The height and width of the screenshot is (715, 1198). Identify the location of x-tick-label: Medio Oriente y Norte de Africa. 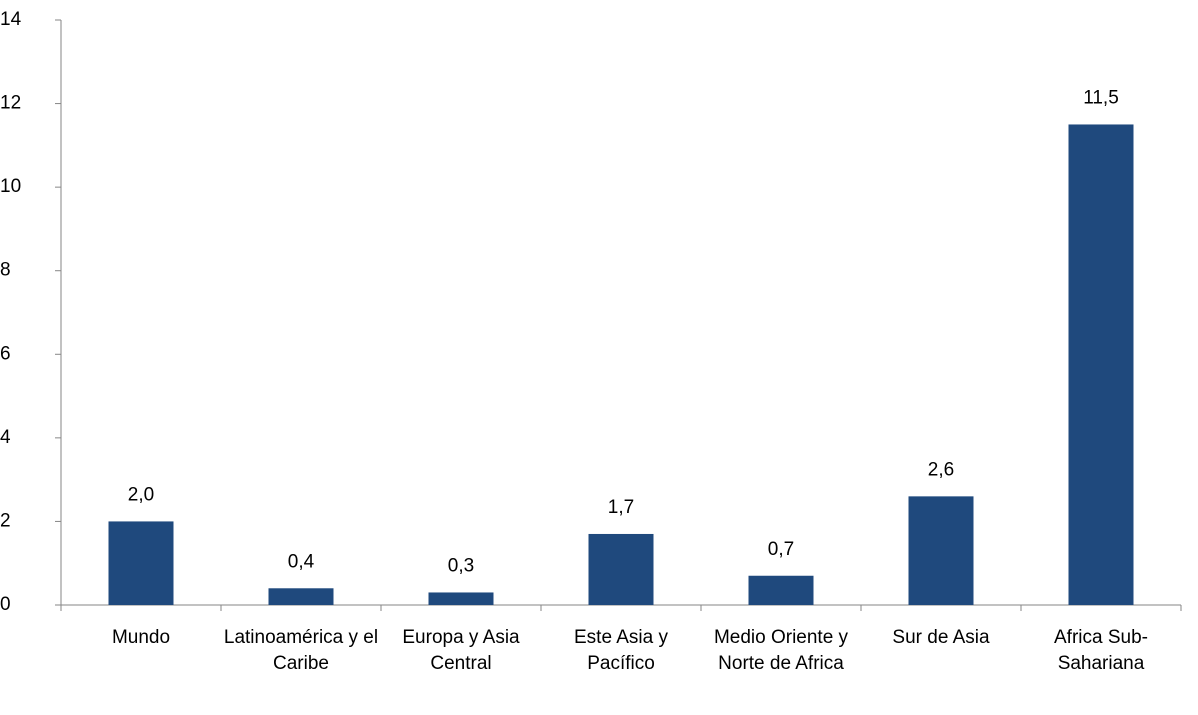
(781, 650).